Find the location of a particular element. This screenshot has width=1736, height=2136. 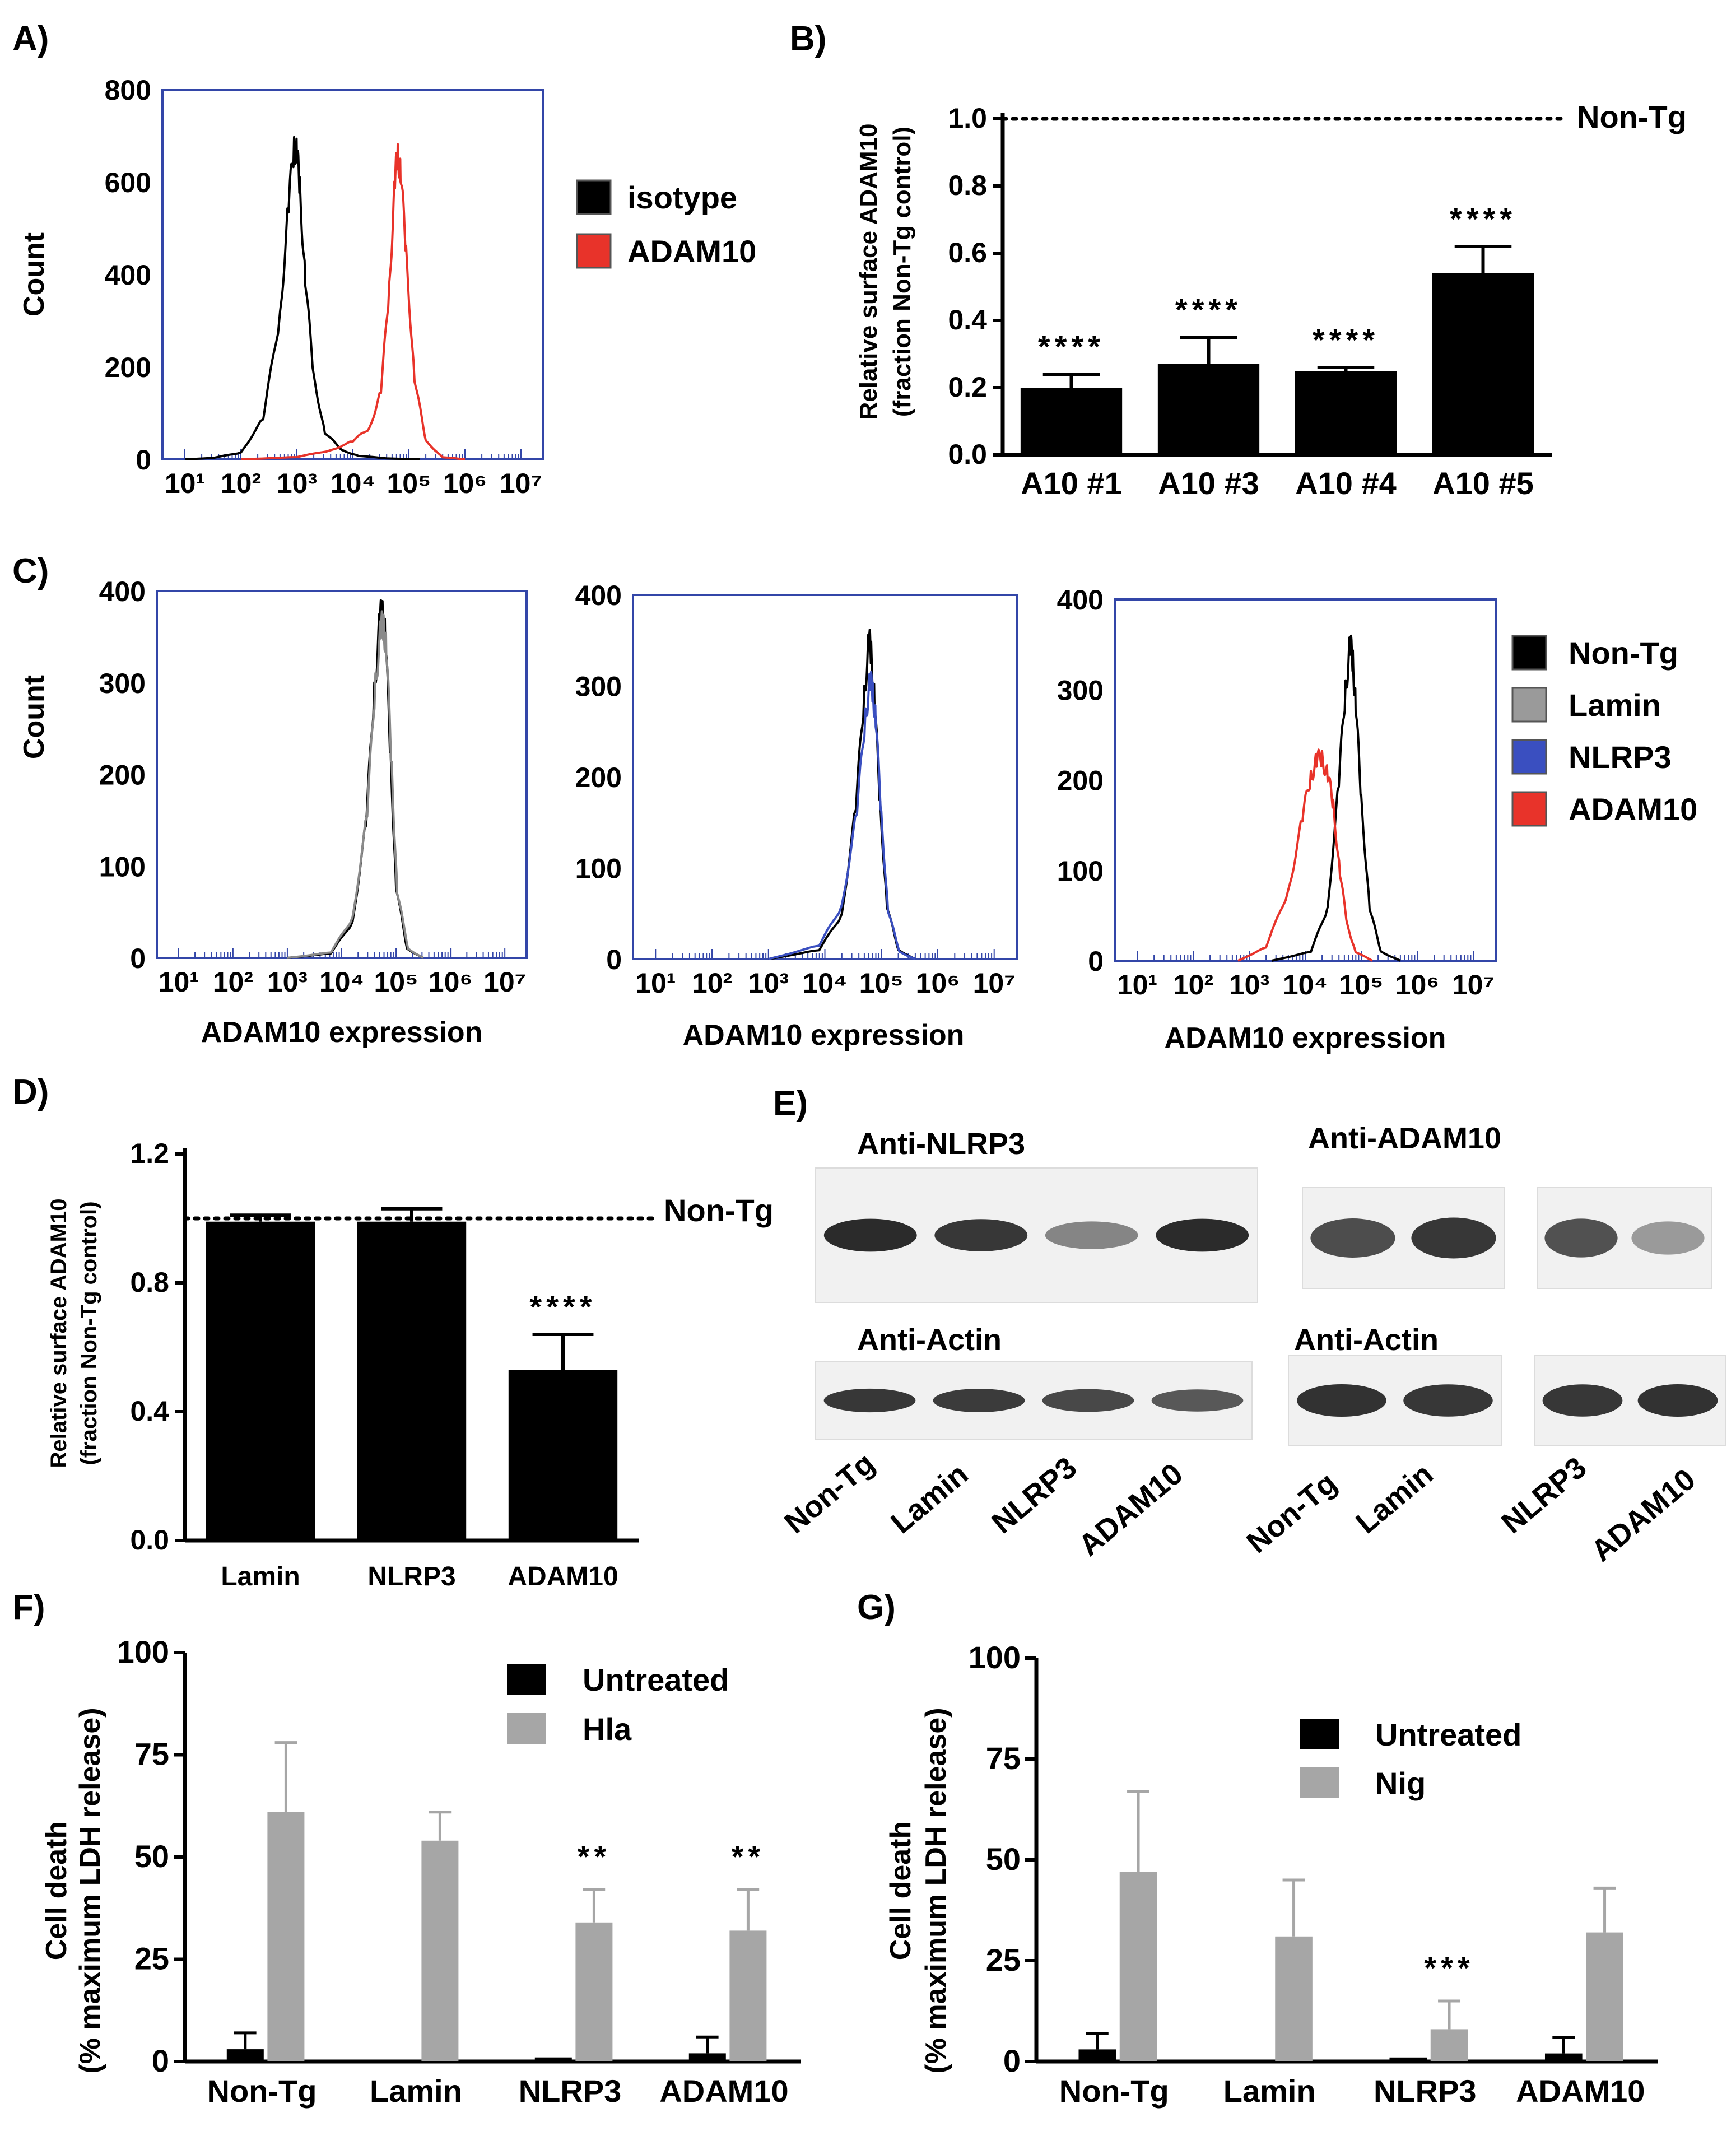

panel-c3-x-label: ADAM10 expression is located at coordinates (1305, 1038).